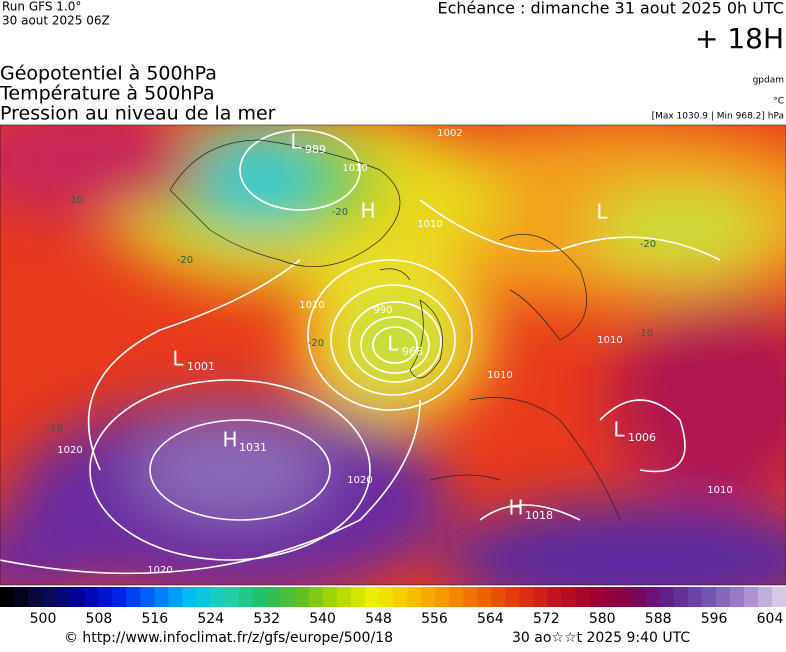 The height and width of the screenshot is (652, 786). Describe the element at coordinates (714, 619) in the screenshot. I see `colorbar-tick-label: 596` at that location.